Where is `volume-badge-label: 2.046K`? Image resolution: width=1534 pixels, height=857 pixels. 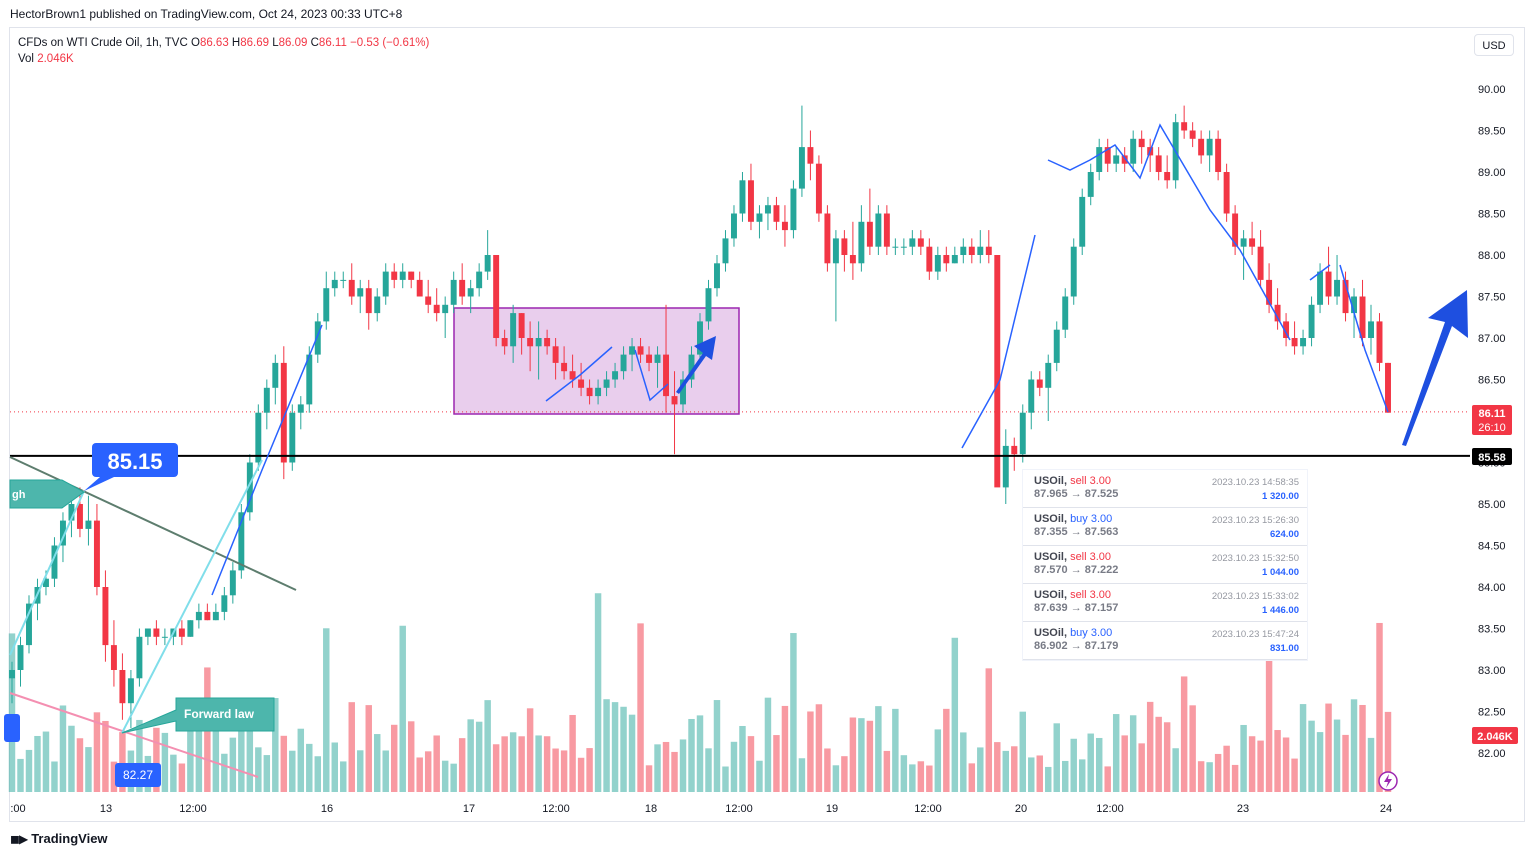
volume-badge-label: 2.046K is located at coordinates (1495, 737).